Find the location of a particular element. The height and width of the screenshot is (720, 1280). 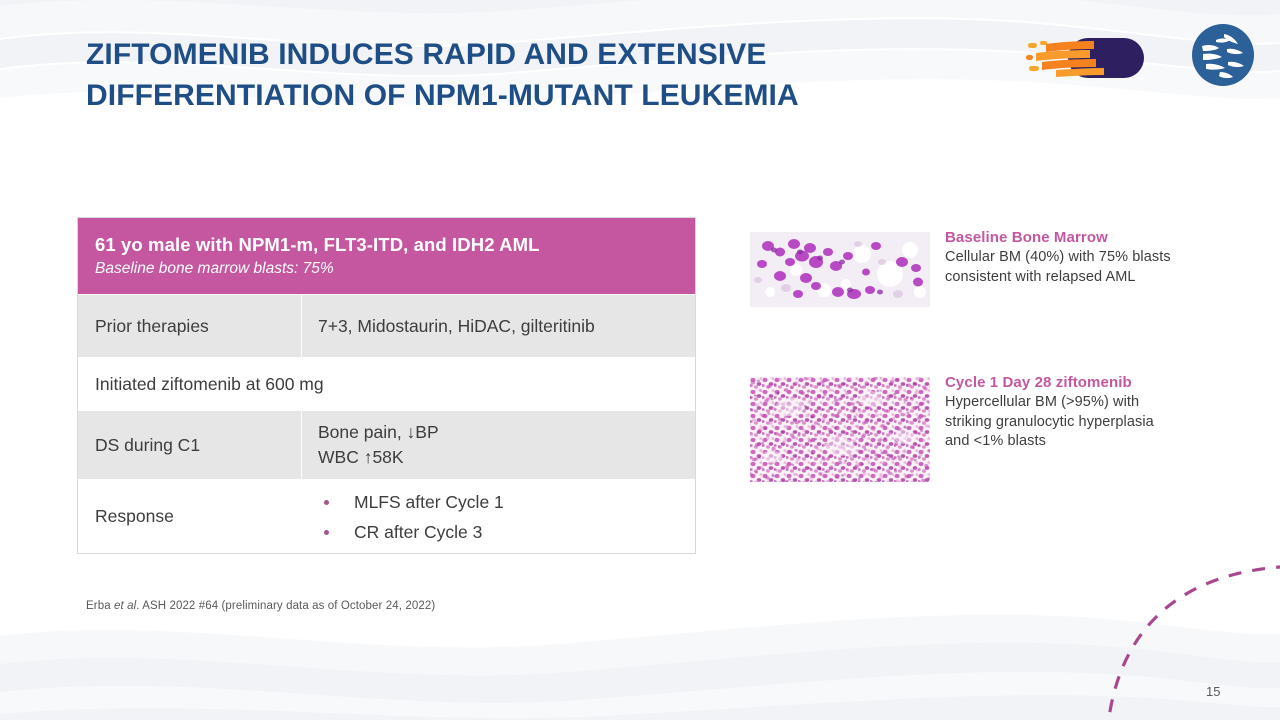

response-bullet-list: MLFS after Cycle 1 CR after Cycle 3 is located at coordinates (411, 517).